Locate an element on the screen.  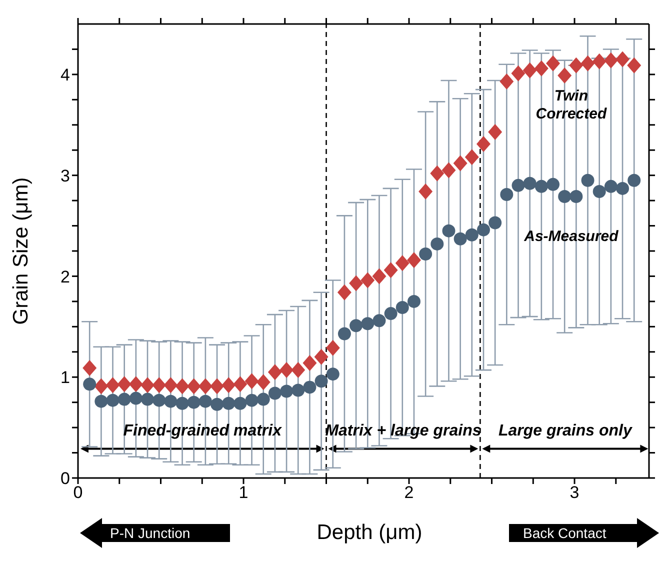
y-axis-title: Grain Size (μm) is located at coordinates (20, 251).